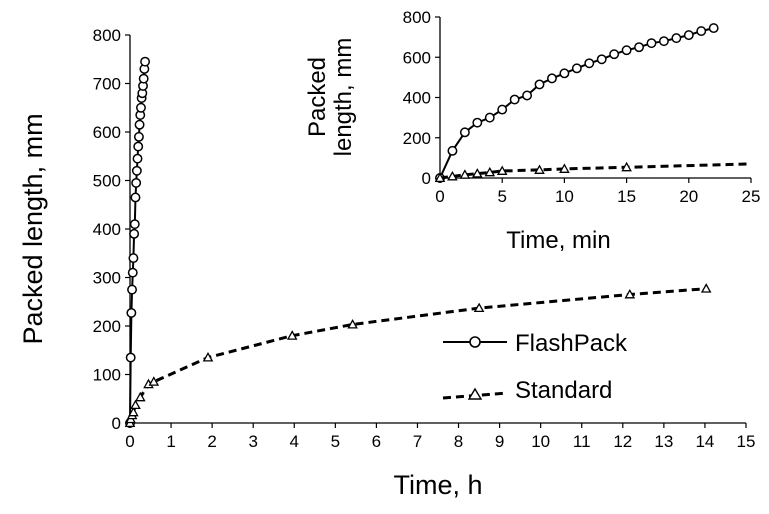  I want to click on main-x-tick-label: 8, so click(458, 441).